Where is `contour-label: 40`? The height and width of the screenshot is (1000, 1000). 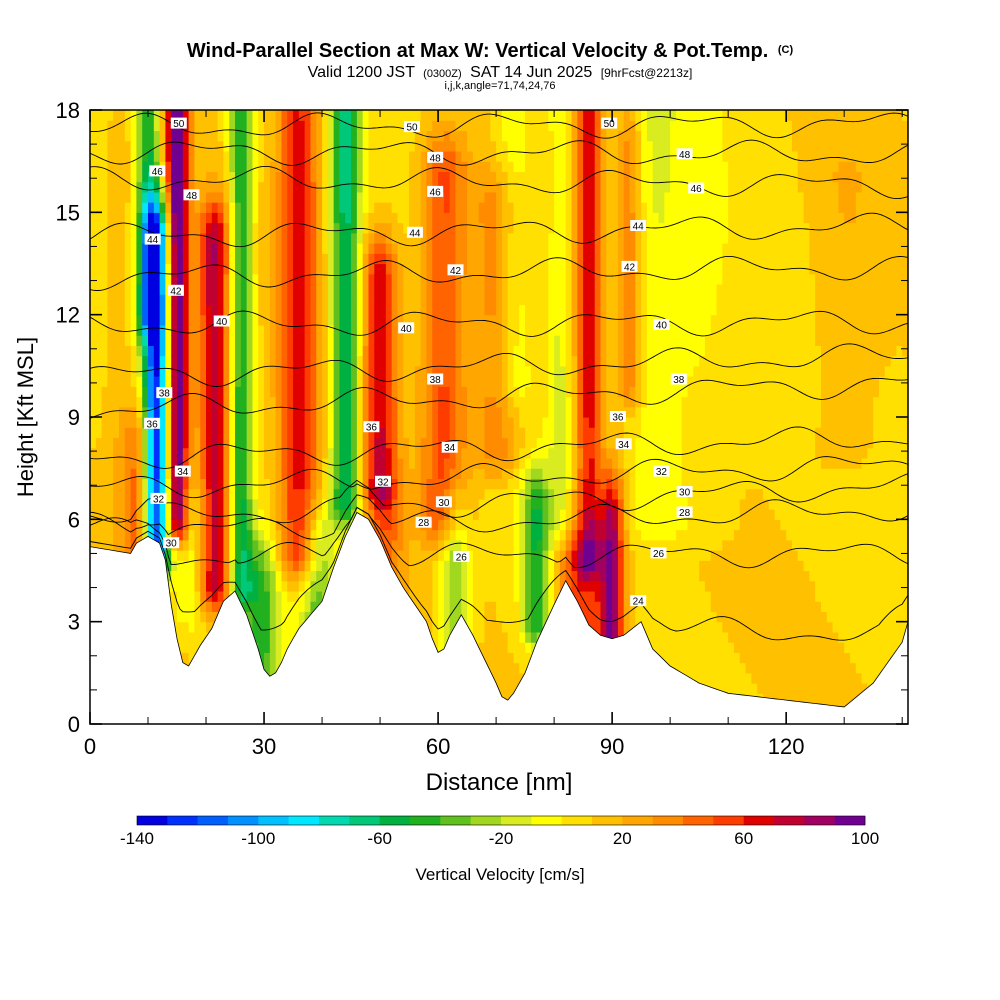 contour-label: 40 is located at coordinates (221, 321).